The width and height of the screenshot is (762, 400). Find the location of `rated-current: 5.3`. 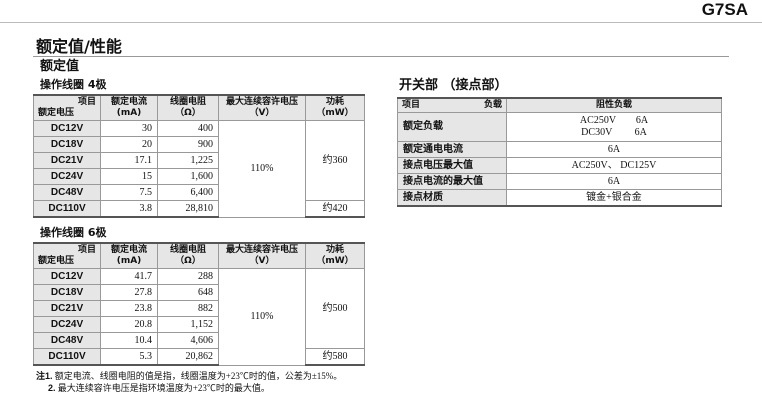

rated-current: 5.3 is located at coordinates (129, 357).